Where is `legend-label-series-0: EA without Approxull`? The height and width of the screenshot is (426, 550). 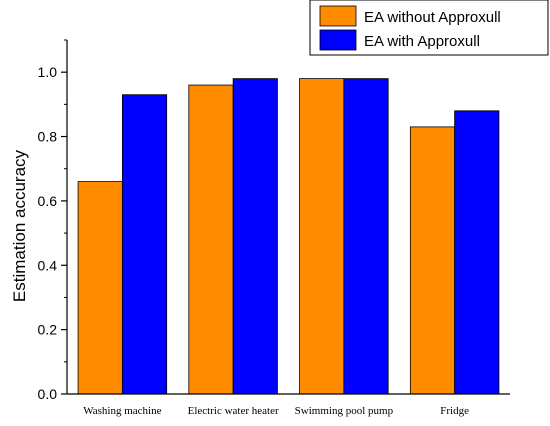 legend-label-series-0: EA without Approxull is located at coordinates (432, 17).